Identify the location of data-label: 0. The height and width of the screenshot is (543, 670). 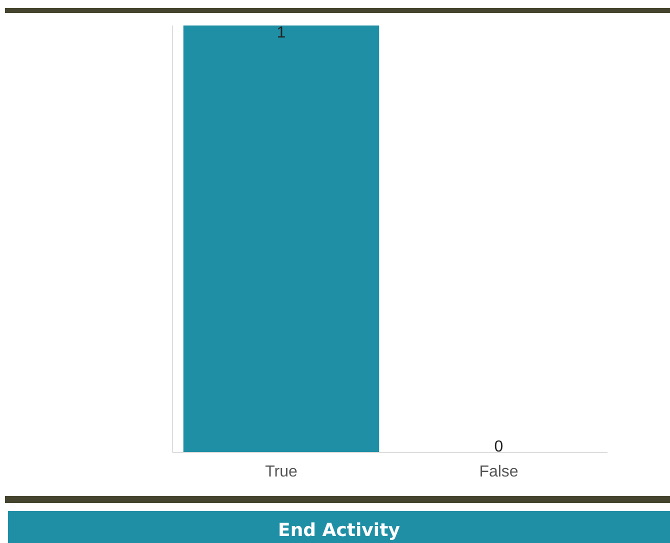
(499, 447).